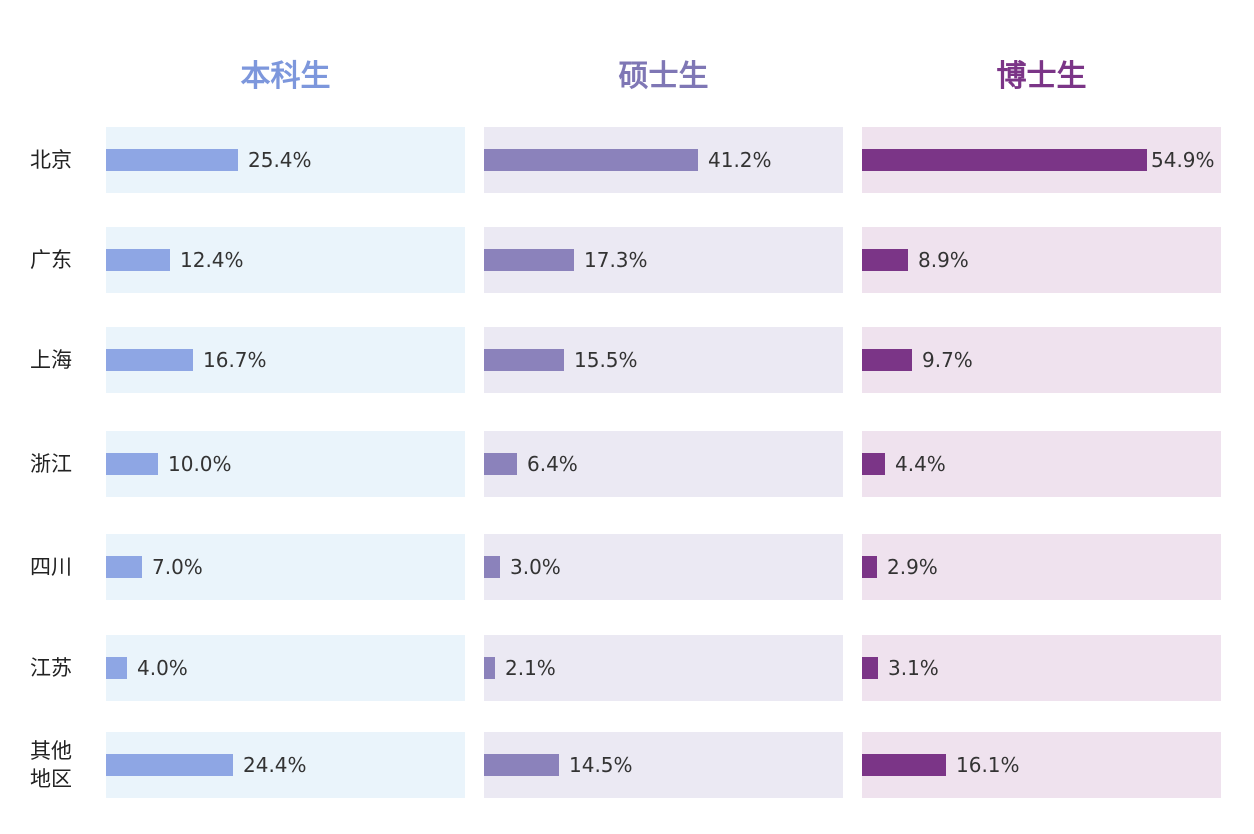 The height and width of the screenshot is (834, 1254). I want to click on panel-2-2: 9.7%, so click(1041, 360).